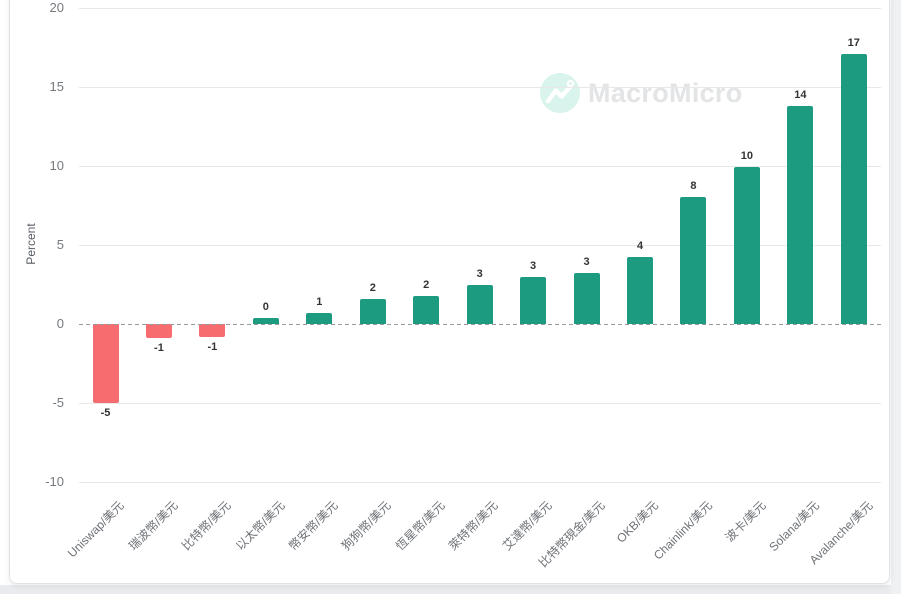 This screenshot has width=901, height=594. I want to click on bar-value-label: 17, so click(853, 42).